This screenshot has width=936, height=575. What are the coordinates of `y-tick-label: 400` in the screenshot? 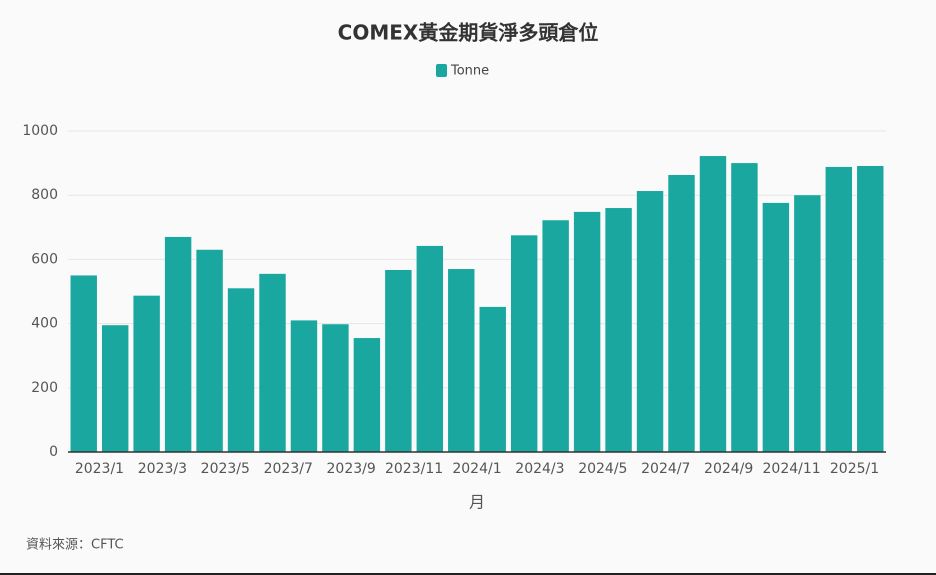 It's located at (44, 324).